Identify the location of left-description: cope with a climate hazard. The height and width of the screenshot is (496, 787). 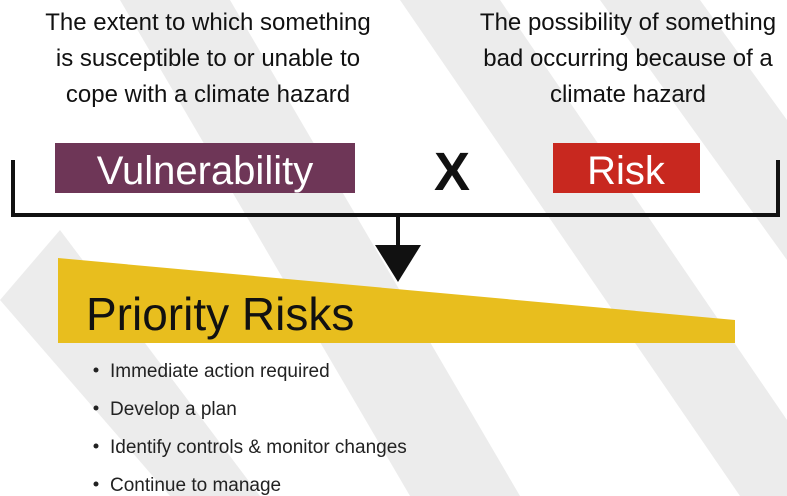
(208, 94).